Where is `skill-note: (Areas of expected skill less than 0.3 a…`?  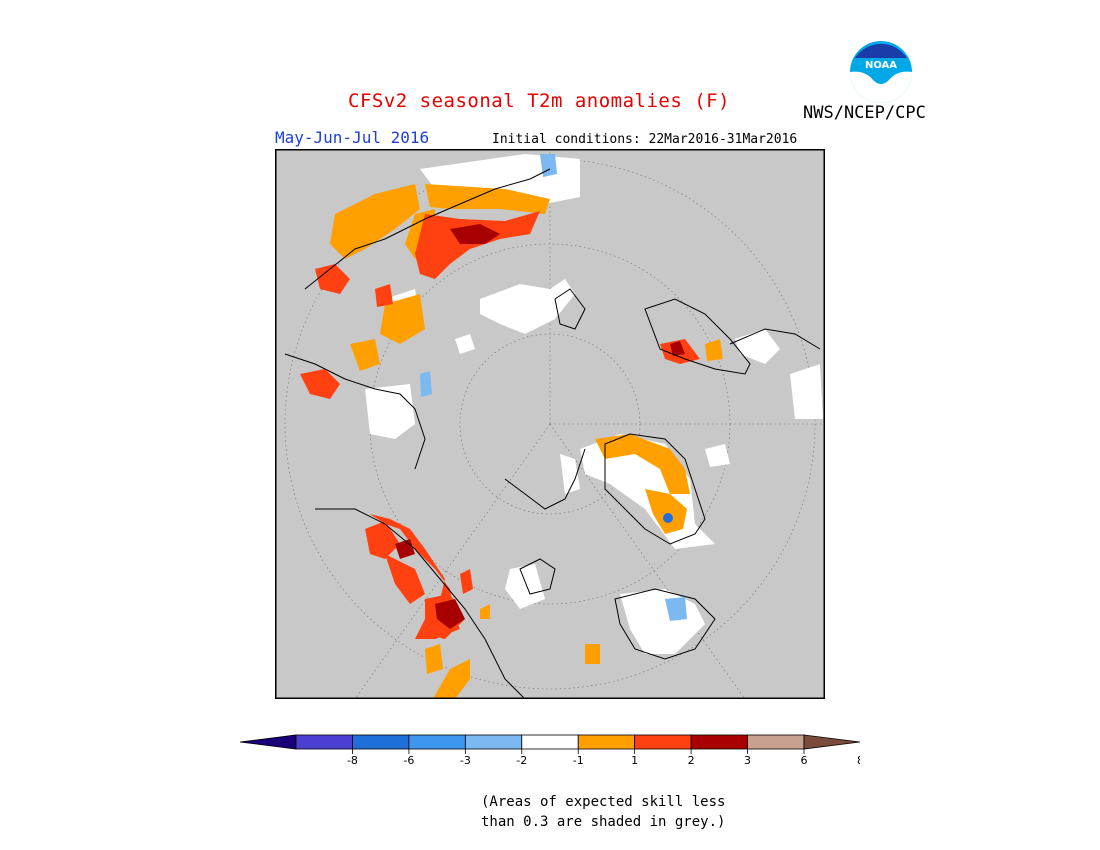
skill-note: (Areas of expected skill less than 0.3 a… is located at coordinates (603, 812).